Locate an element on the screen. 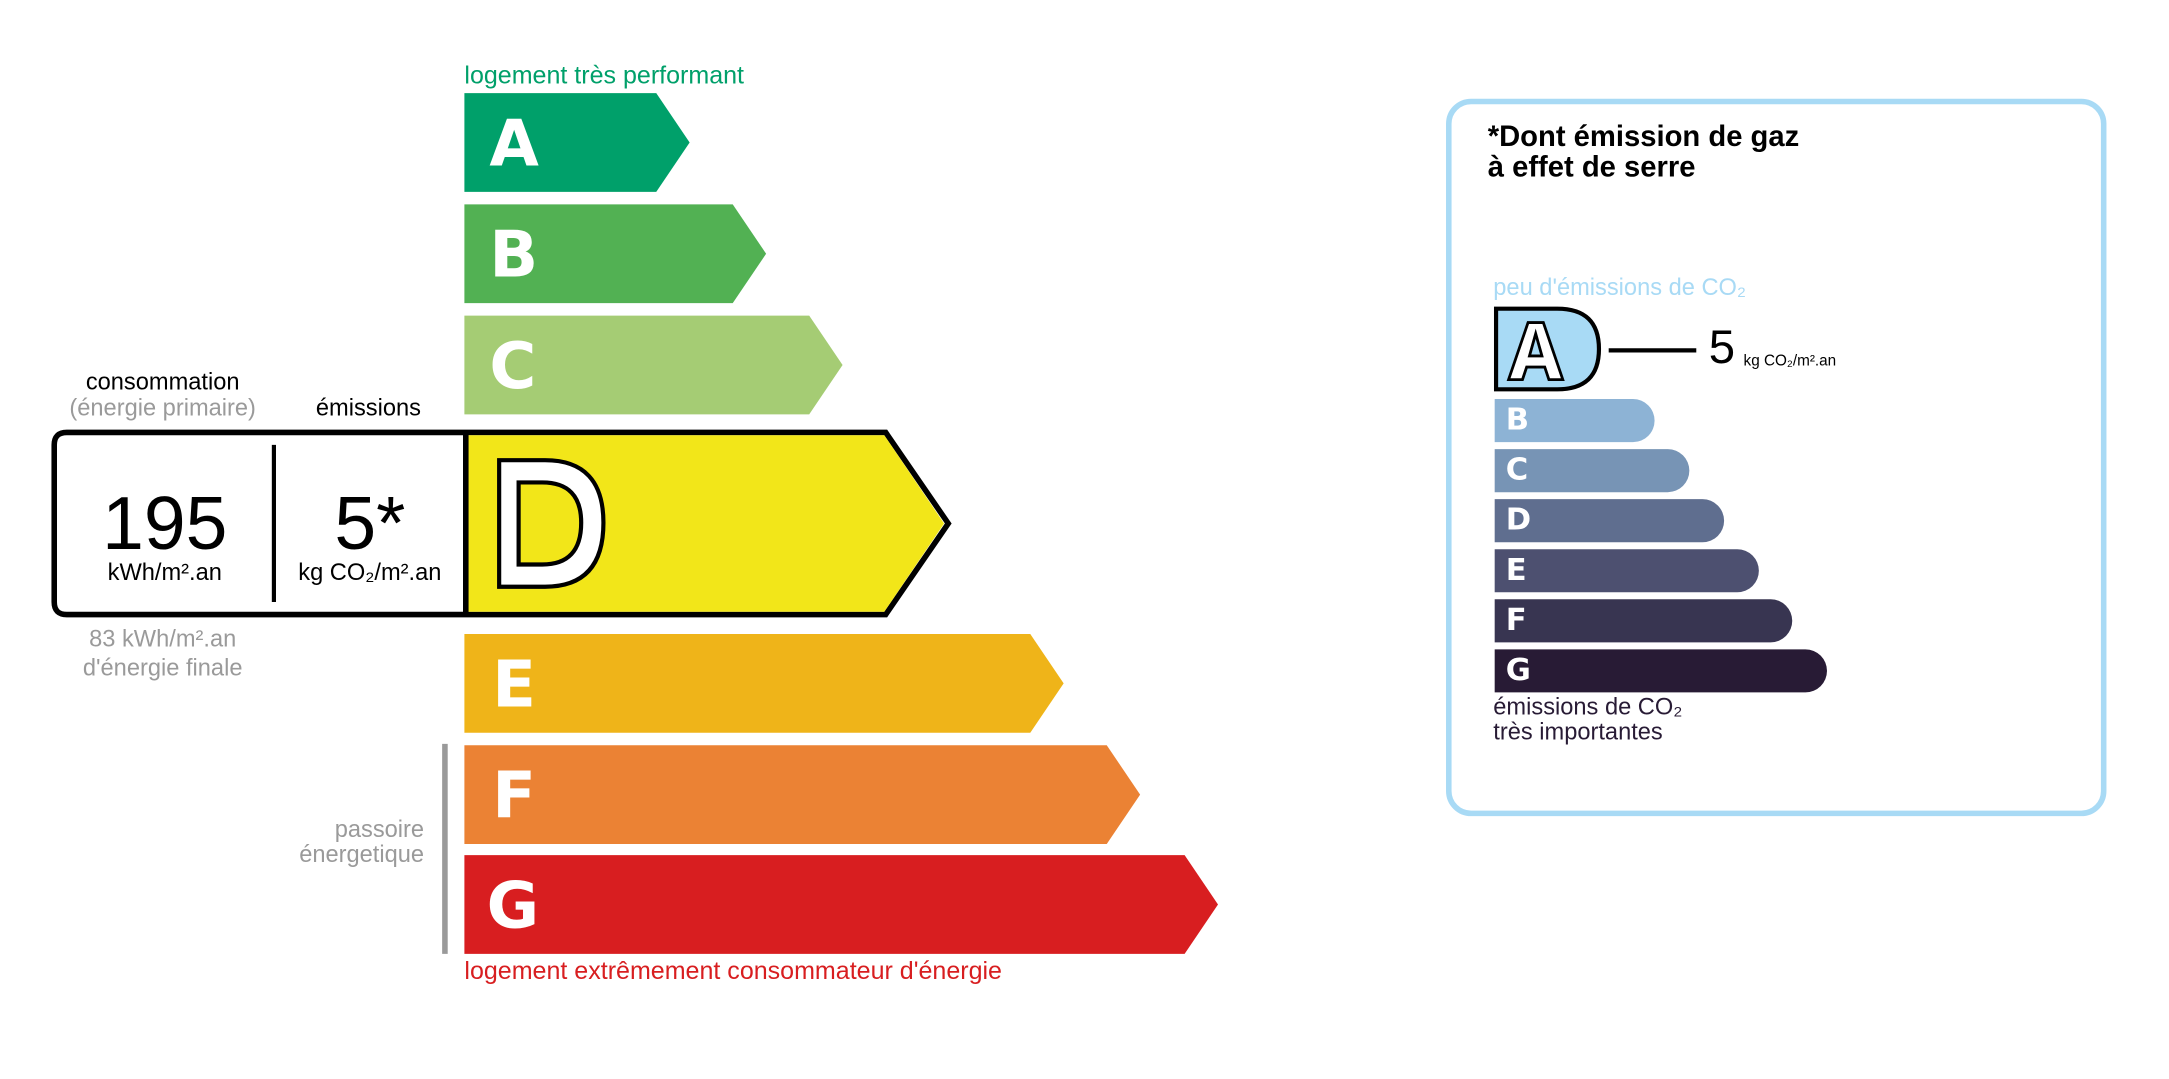 This screenshot has height=1079, width=2169. ges-class-b-label: B is located at coordinates (1517, 420).